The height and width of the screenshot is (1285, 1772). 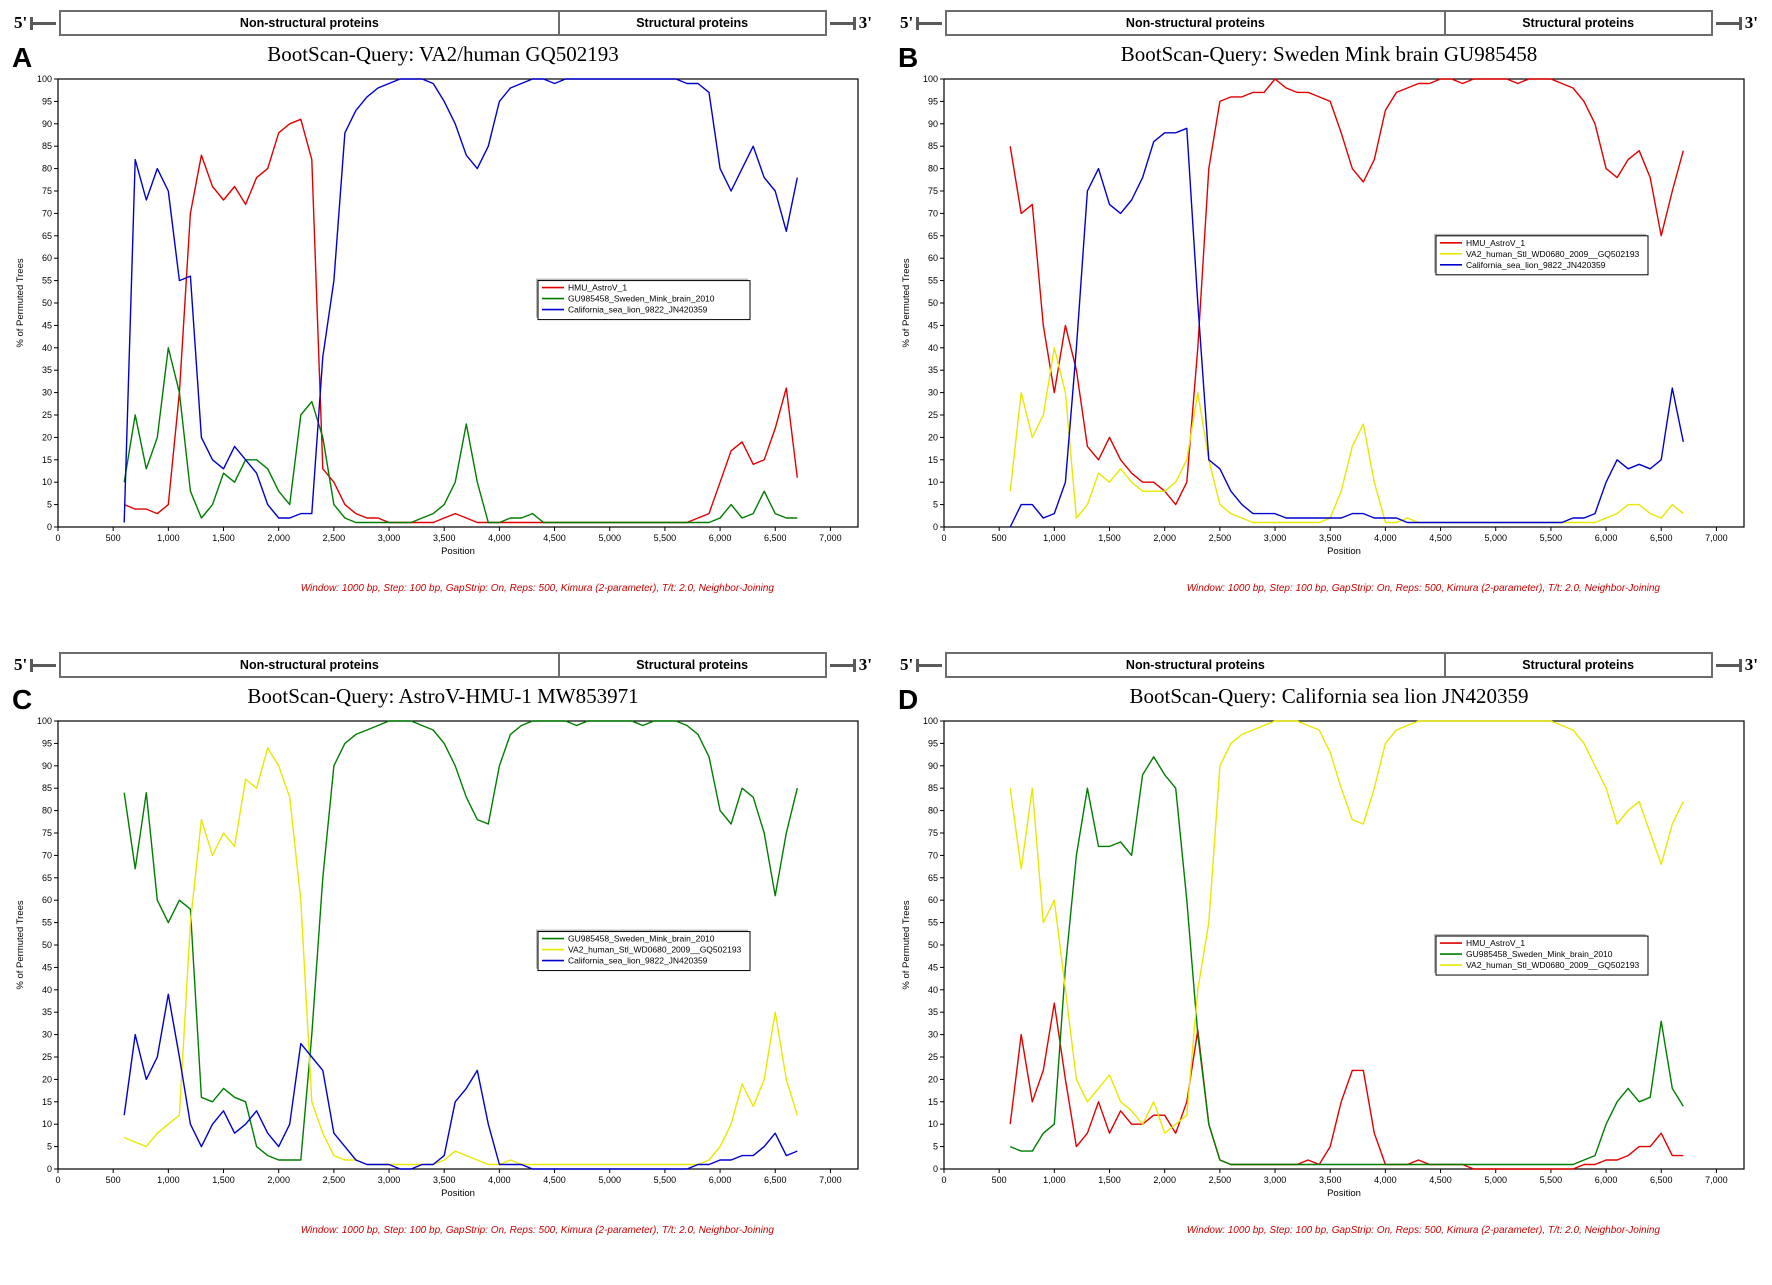 I want to click on y-tick-label: 50, so click(x=47, y=303).